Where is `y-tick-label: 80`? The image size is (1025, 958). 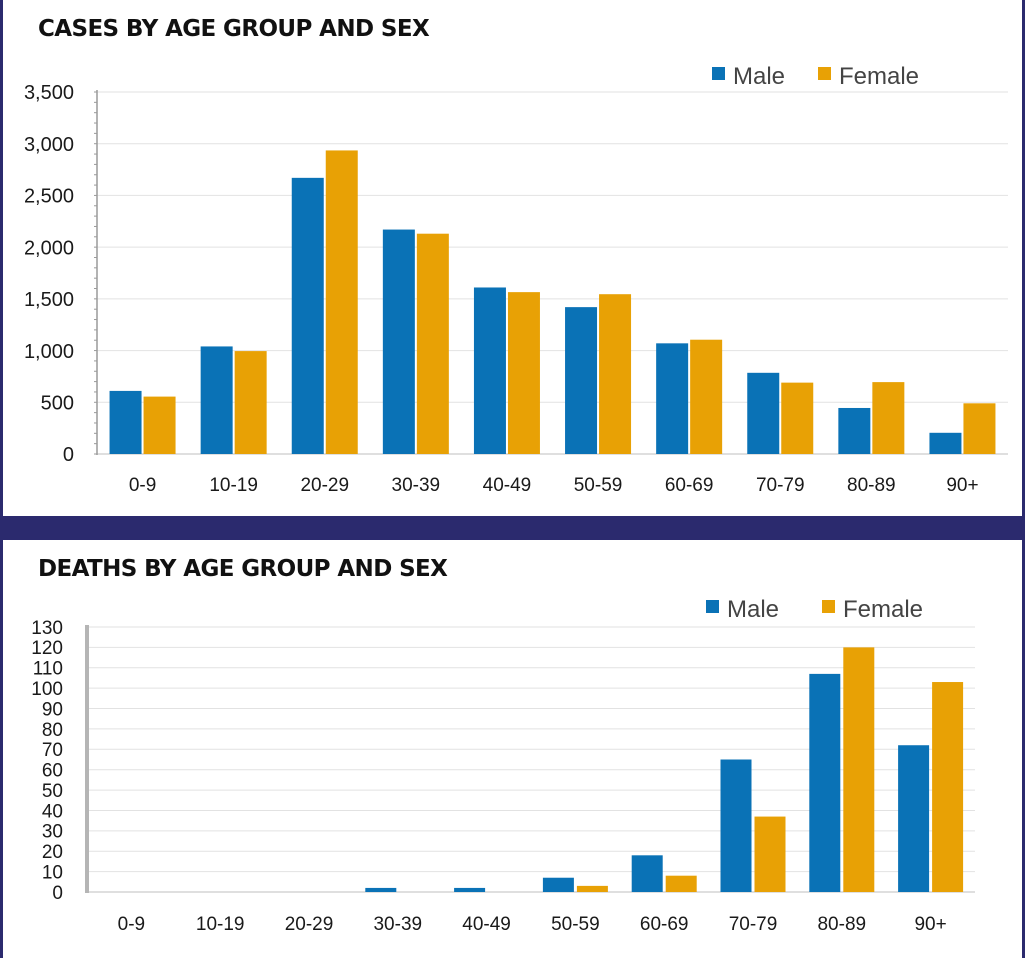
y-tick-label: 80 is located at coordinates (52, 730).